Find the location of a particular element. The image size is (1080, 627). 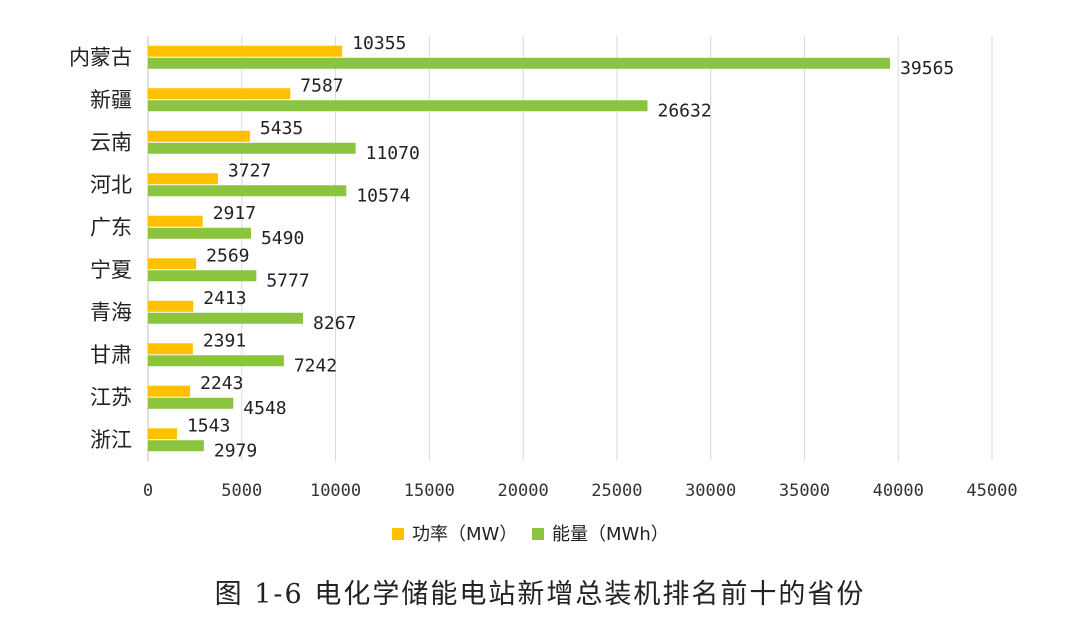

data-label: 4548 is located at coordinates (264, 408).